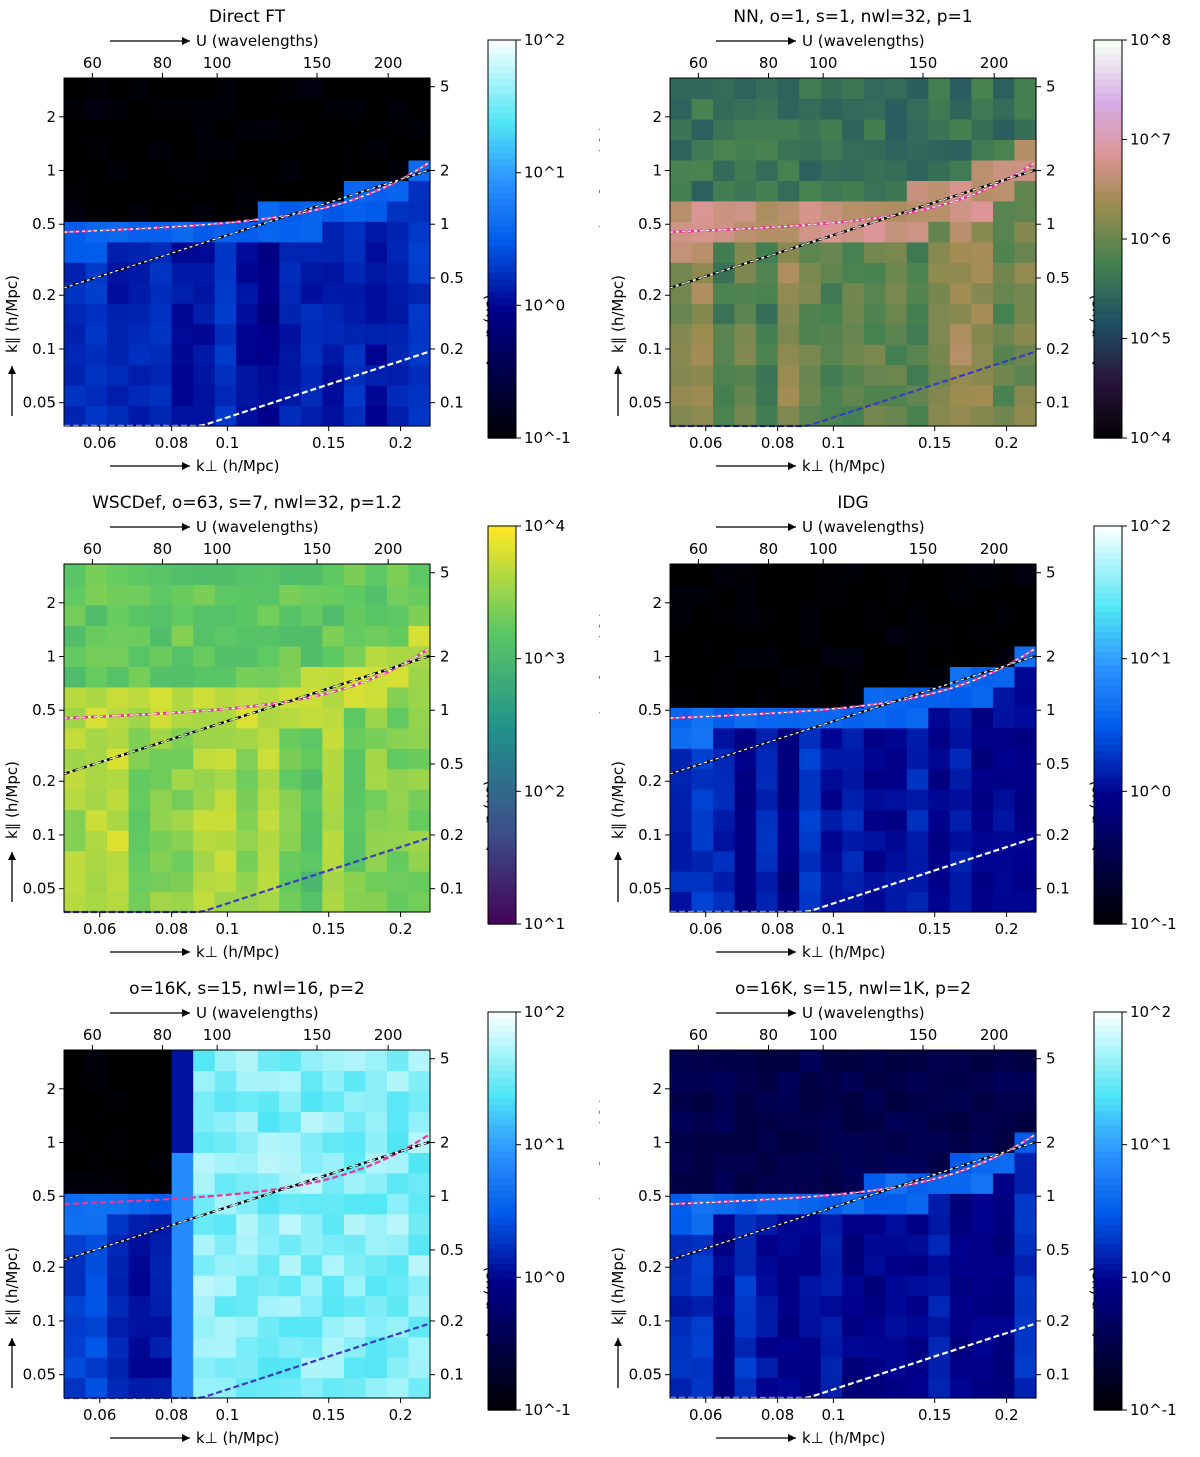 Image resolution: width=1200 pixels, height=1457 pixels. What do you see at coordinates (994, 1035) in the screenshot?
I see `u-tick-label: 200` at bounding box center [994, 1035].